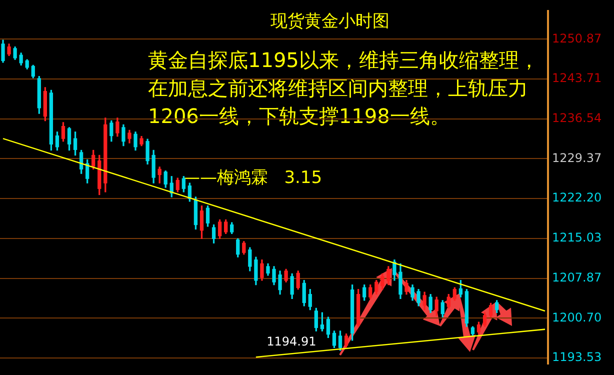  Describe the element at coordinates (577, 277) in the screenshot. I see `y-tick-label: 1207.87` at that location.